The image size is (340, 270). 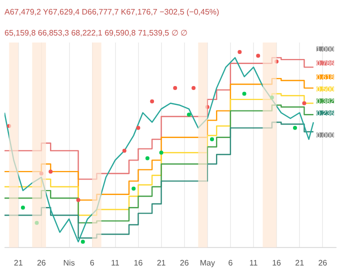 I want to click on x-tick-label: Nis, so click(x=69, y=263).